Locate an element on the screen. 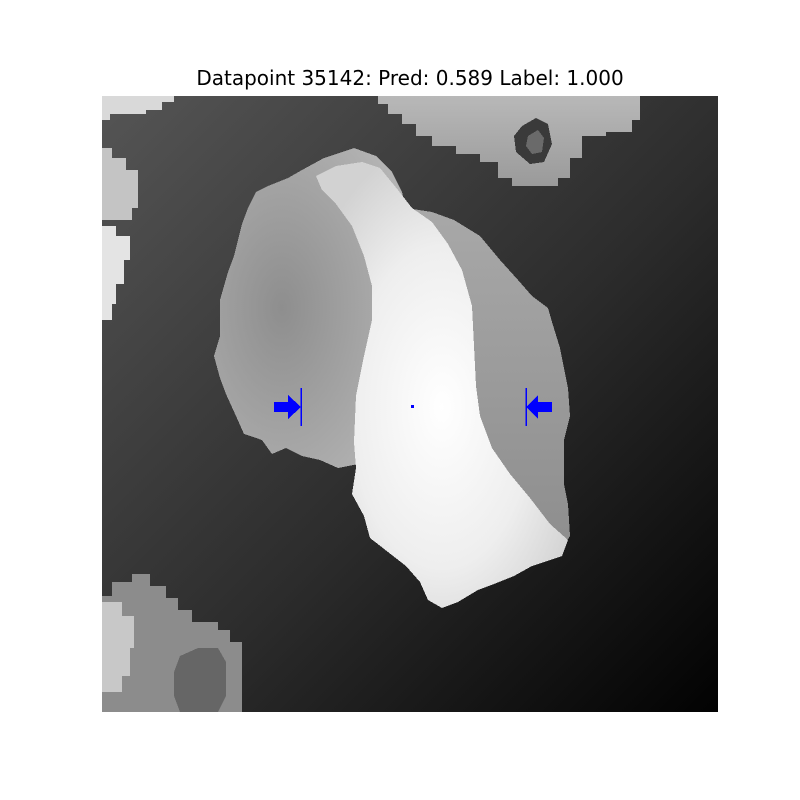 This screenshot has height=800, width=800. center-point is located at coordinates (412, 406).